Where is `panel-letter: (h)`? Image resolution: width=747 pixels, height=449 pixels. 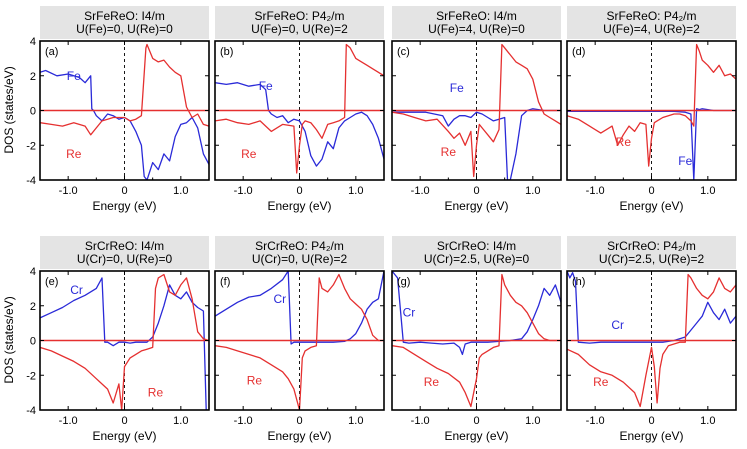
panel-letter: (h) is located at coordinates (578, 282).